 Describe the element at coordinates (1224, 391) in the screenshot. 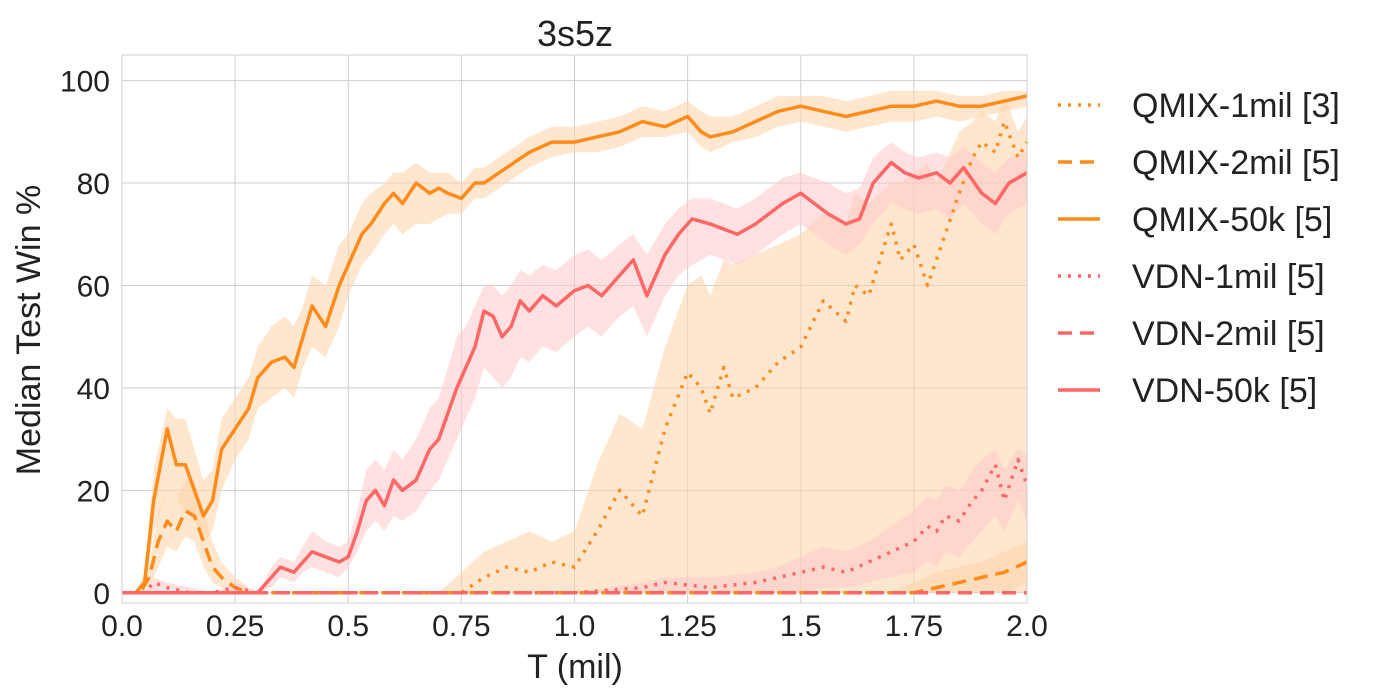

I see `legend-label: VDN-50k [5]` at that location.